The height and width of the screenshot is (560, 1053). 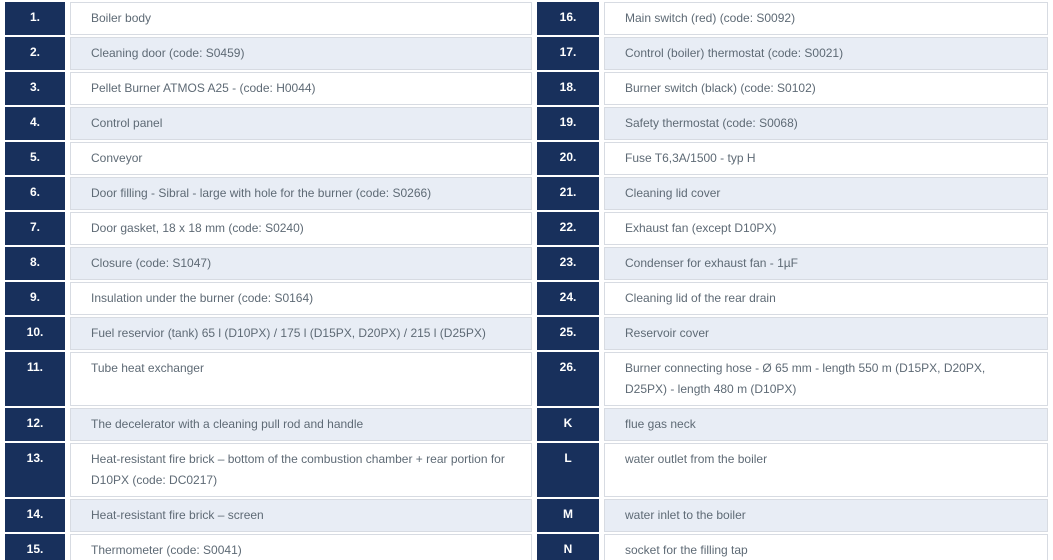 I want to click on item-description-cell: Safety thermostat (code: S0068), so click(x=826, y=123).